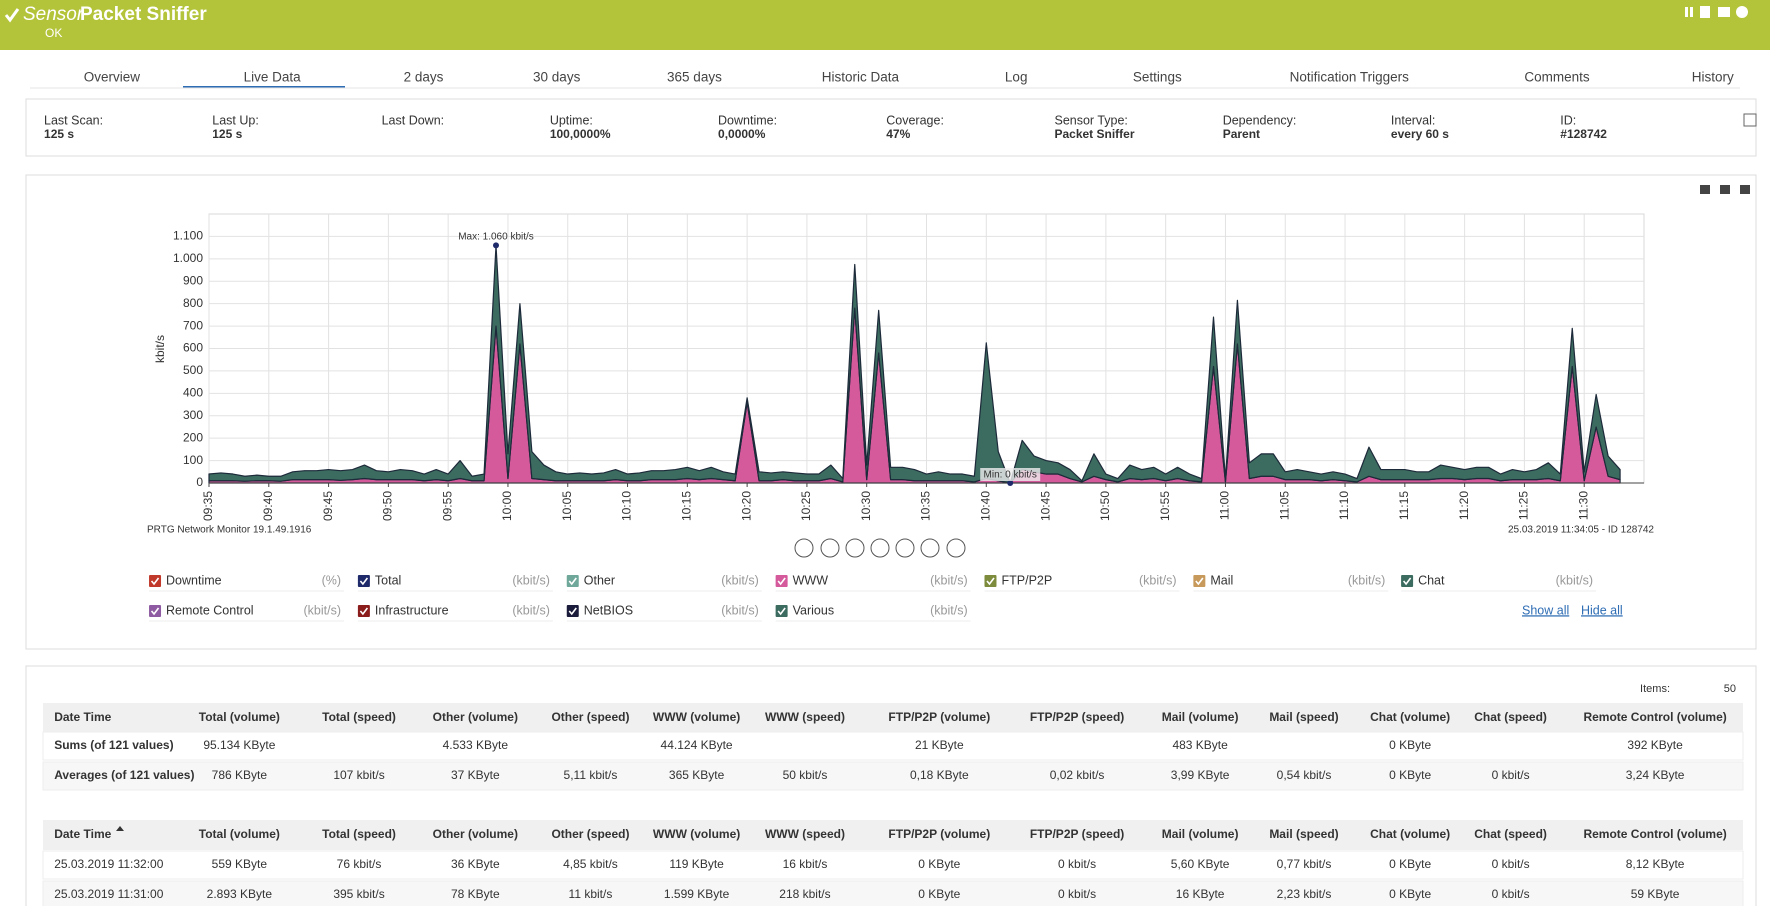 This screenshot has width=1770, height=906. What do you see at coordinates (112, 77) in the screenshot?
I see `tab: Overview` at bounding box center [112, 77].